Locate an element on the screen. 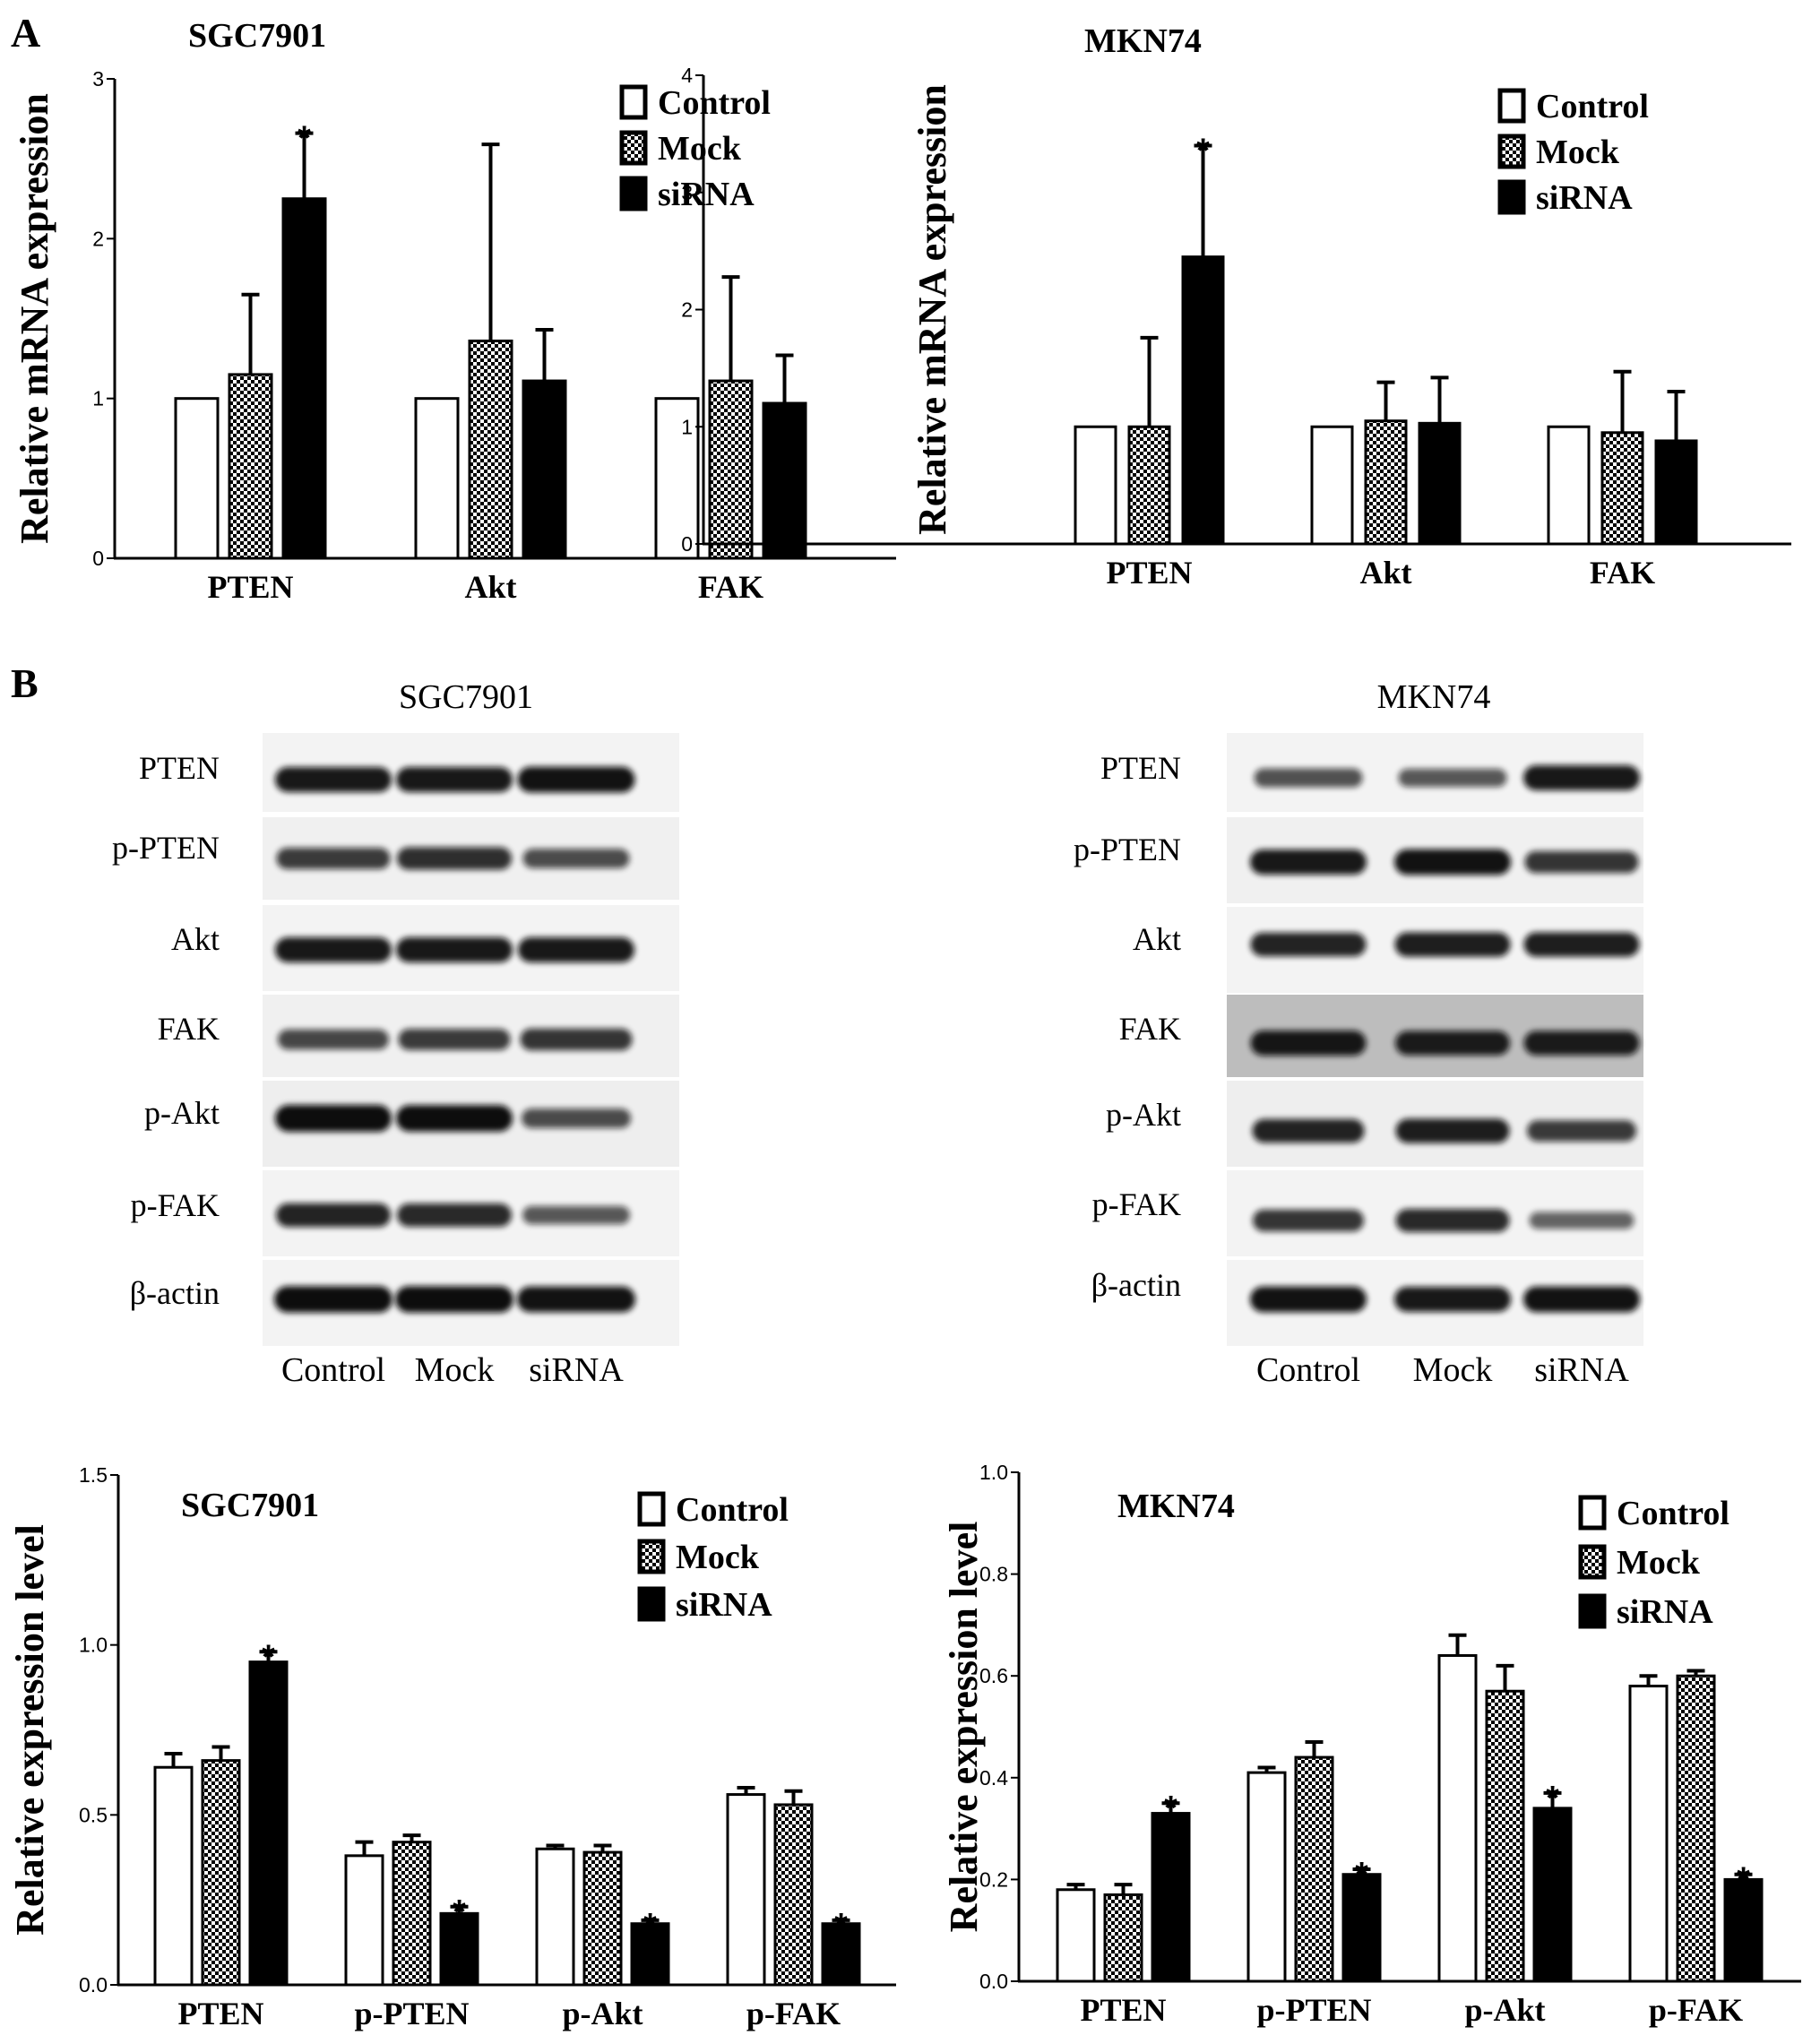 Image resolution: width=1820 pixels, height=2044 pixels. blot-band-actin-control is located at coordinates (1308, 1299).